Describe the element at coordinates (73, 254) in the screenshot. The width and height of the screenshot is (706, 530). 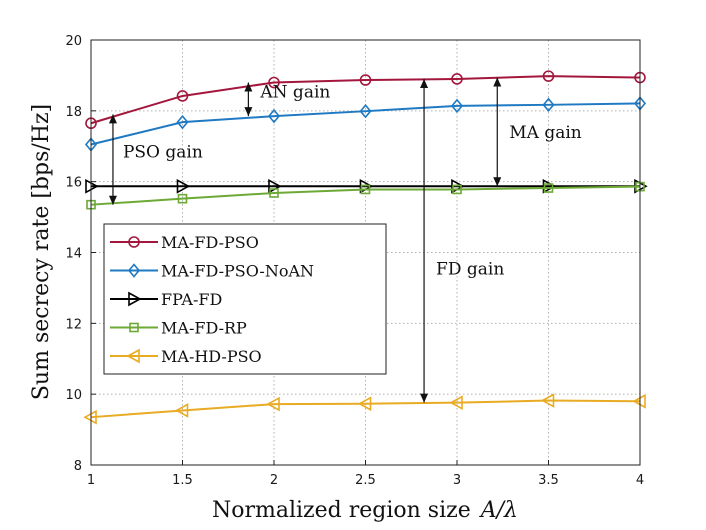
I see `y-tick-label: 14` at that location.